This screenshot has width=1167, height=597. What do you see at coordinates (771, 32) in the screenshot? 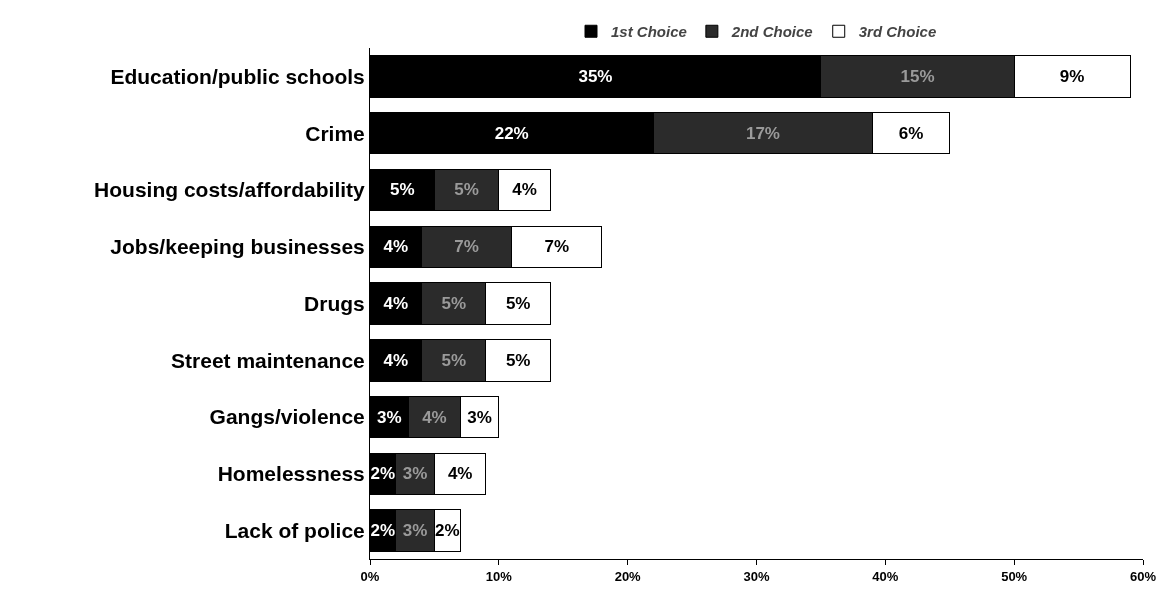
I see `legend-label: 2nd Choice` at bounding box center [771, 32].